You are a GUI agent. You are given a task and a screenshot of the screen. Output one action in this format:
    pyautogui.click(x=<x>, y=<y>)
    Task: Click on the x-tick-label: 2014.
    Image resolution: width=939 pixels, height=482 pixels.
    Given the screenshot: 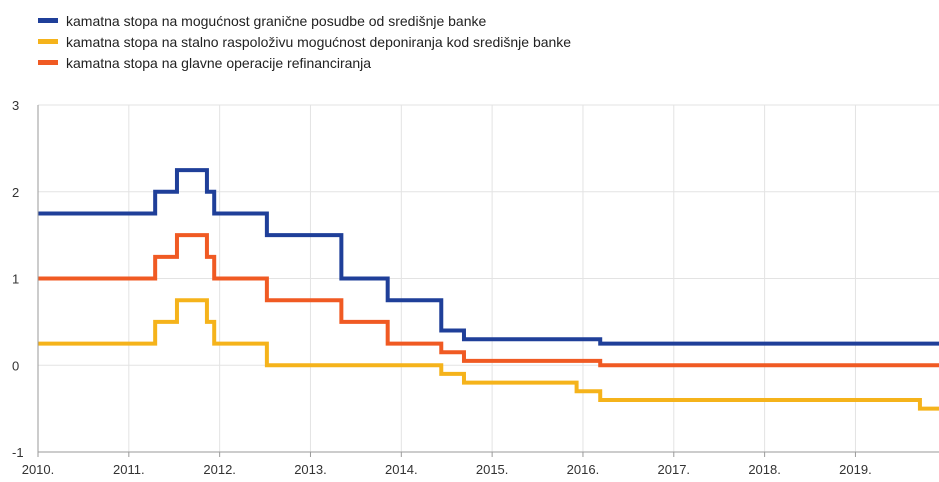 What is the action you would take?
    pyautogui.click(x=401, y=469)
    